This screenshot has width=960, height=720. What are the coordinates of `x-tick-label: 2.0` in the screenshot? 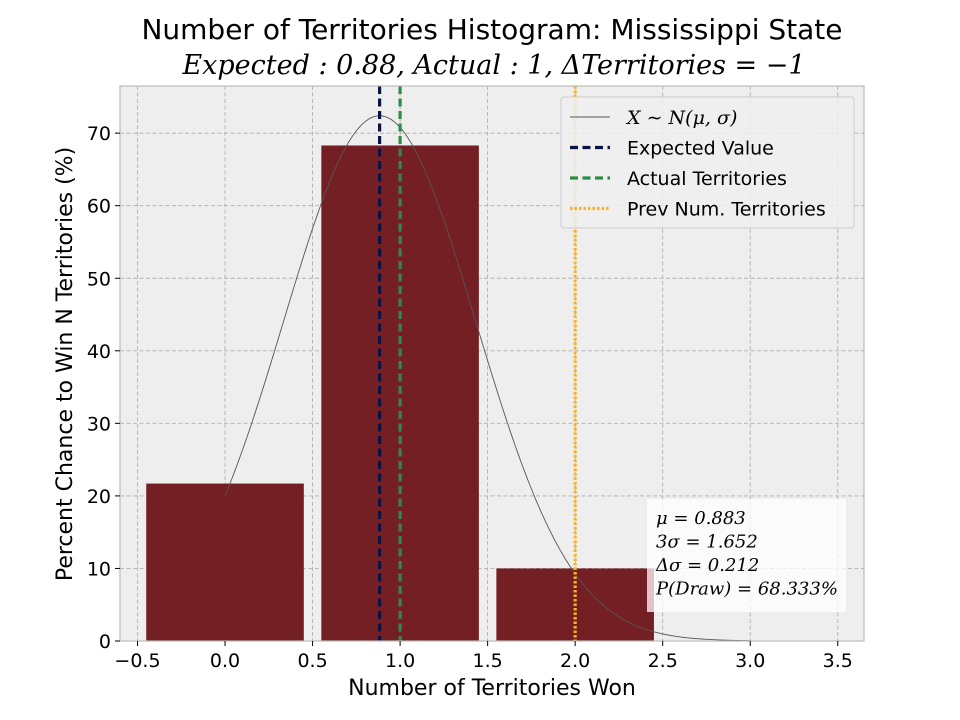 It's located at (575, 661).